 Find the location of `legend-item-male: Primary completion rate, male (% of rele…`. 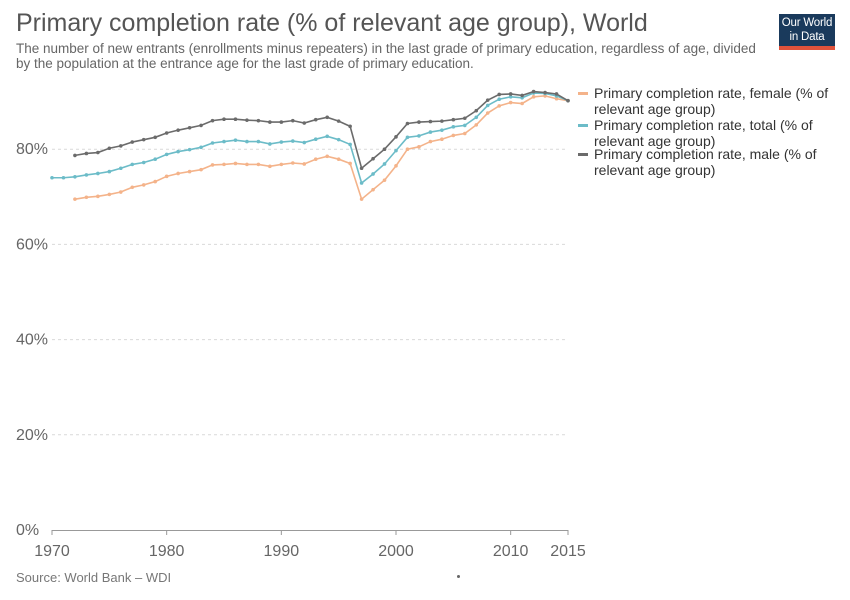

legend-item-male: Primary completion rate, male (% of rele… is located at coordinates (710, 162).